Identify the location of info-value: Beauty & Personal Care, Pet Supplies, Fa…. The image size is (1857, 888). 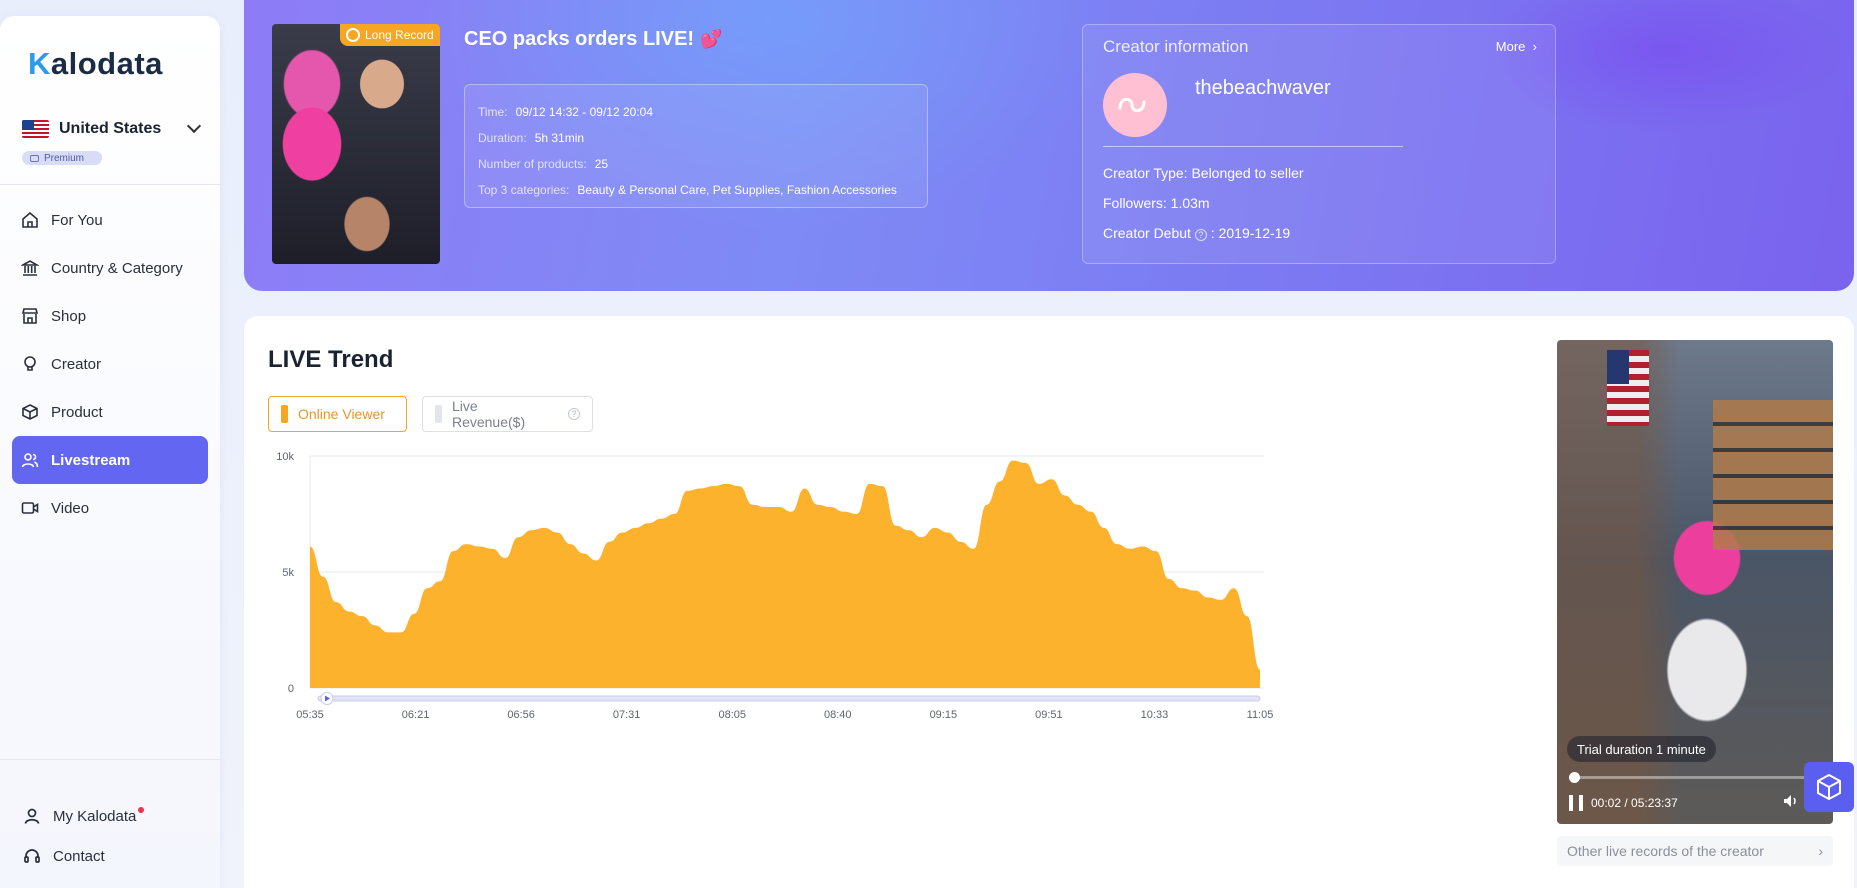
(737, 190).